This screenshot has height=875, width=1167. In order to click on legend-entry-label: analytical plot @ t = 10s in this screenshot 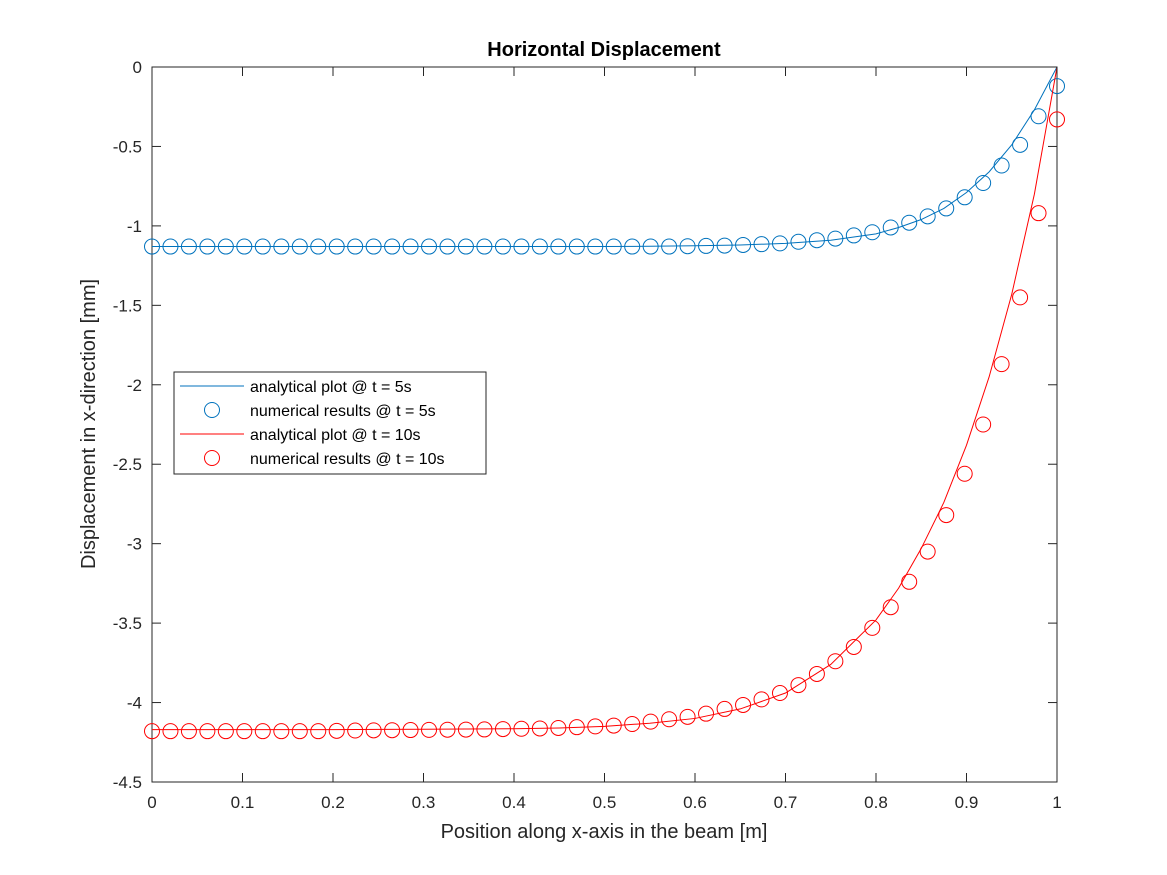, I will do `click(335, 435)`.